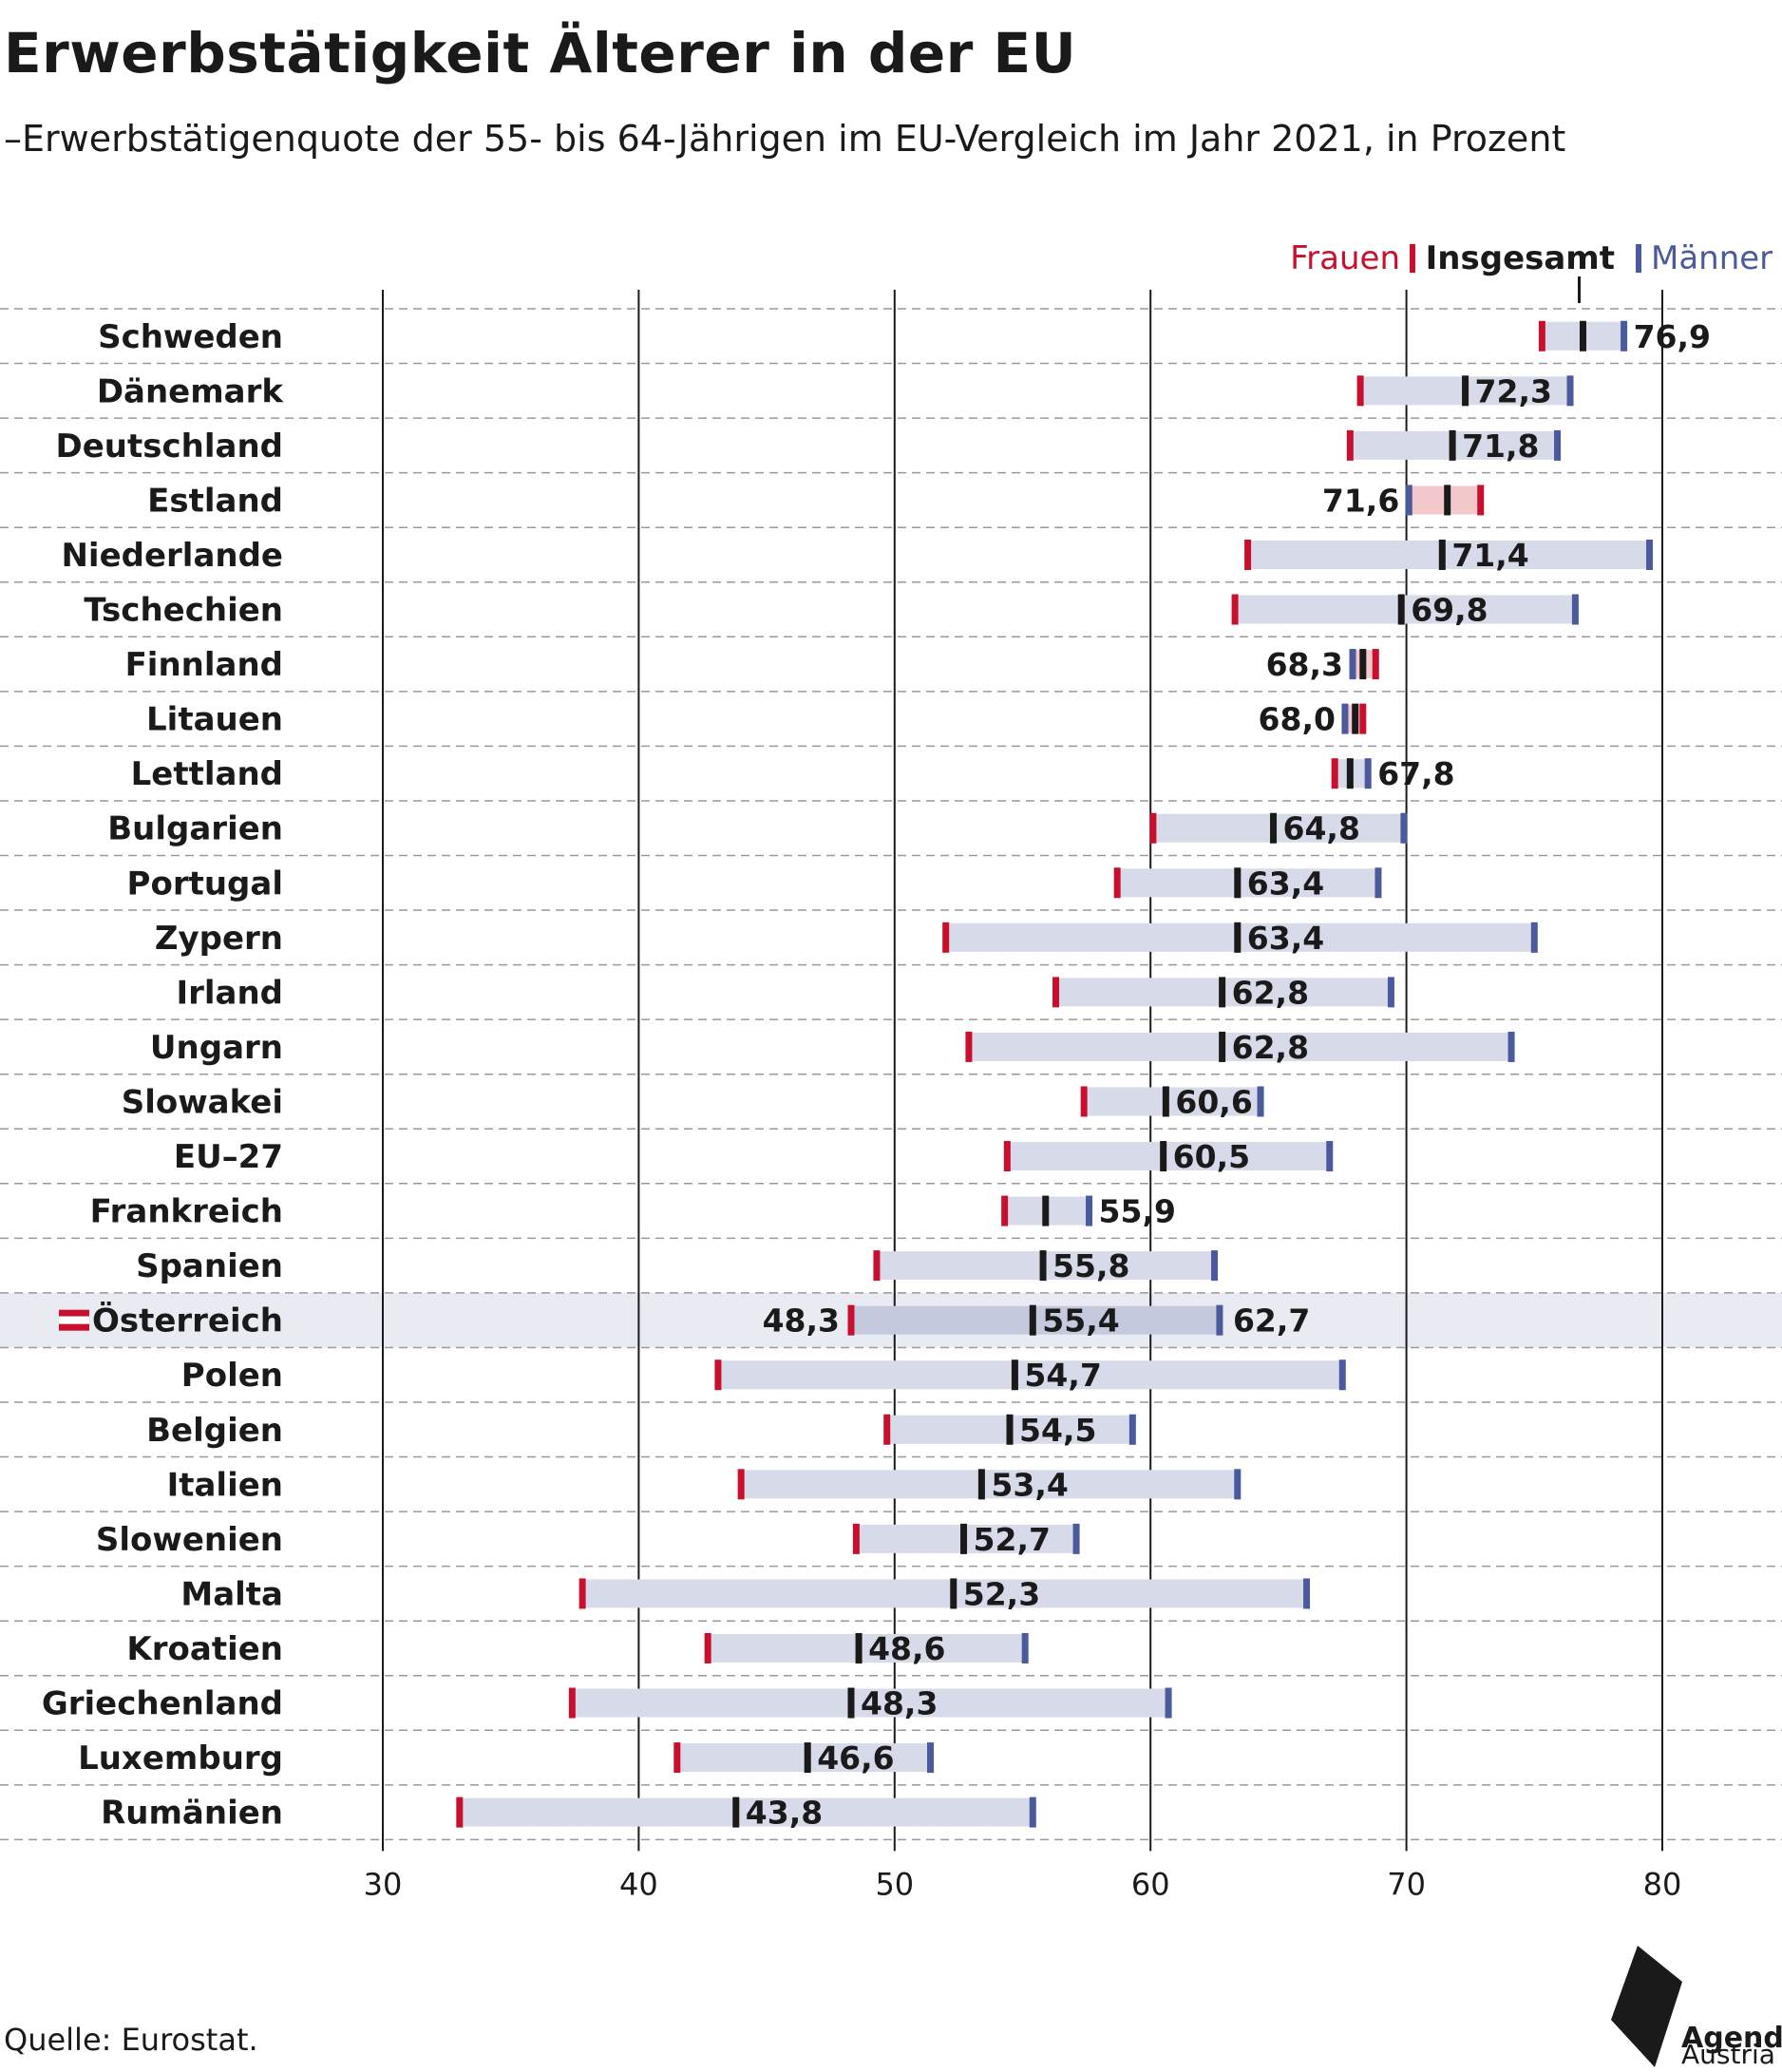 This screenshot has width=1782, height=2072. What do you see at coordinates (1406, 1884) in the screenshot?
I see `x-tick-label: 70` at bounding box center [1406, 1884].